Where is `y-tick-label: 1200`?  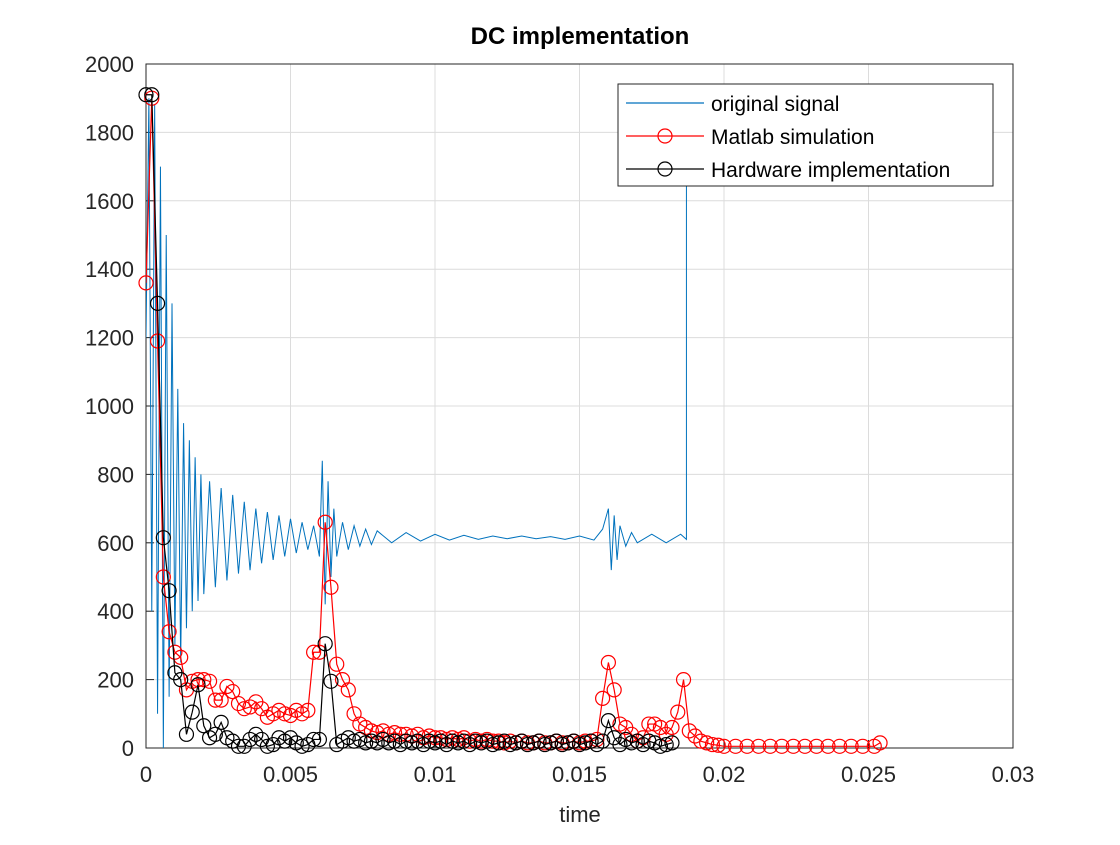
y-tick-label: 1200 is located at coordinates (109, 338).